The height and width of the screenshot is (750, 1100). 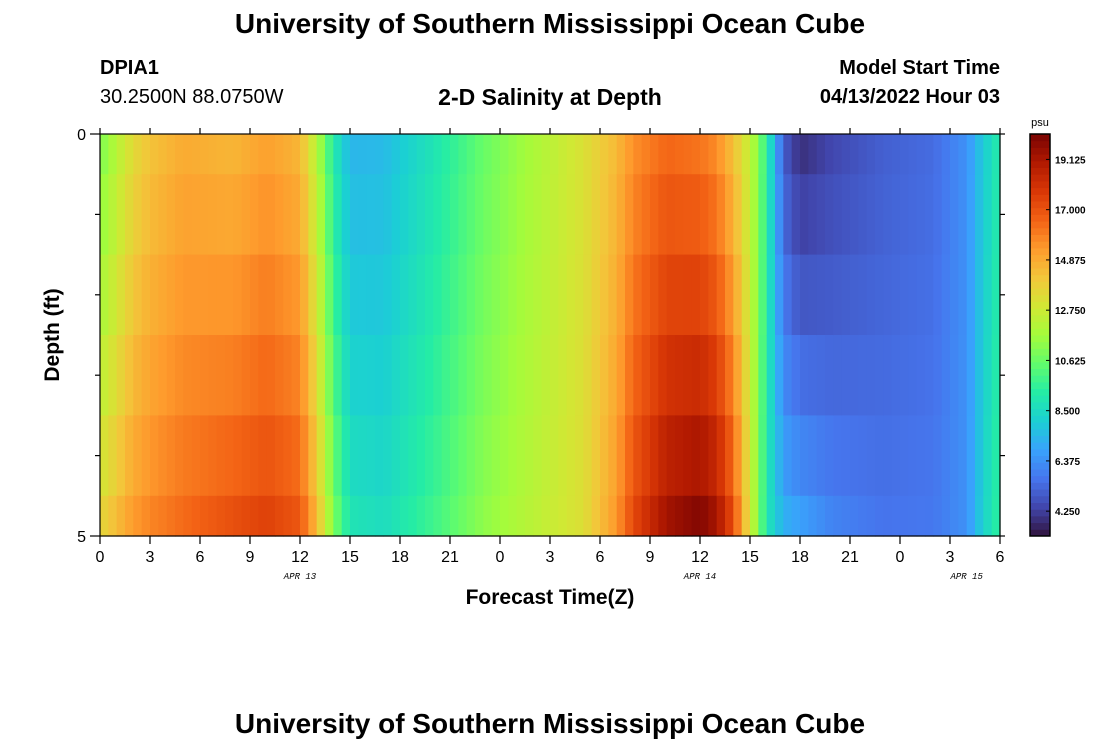 I want to click on colorbar-tick-label: 6.375, so click(x=1067, y=462).